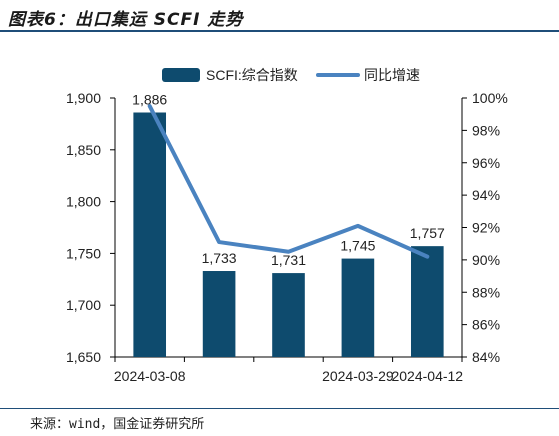 The width and height of the screenshot is (559, 436). I want to click on bar-data-label: 1,733, so click(219, 258).